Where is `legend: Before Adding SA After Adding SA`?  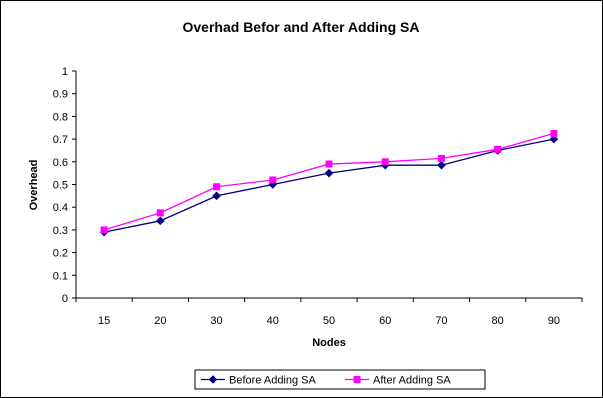
legend: Before Adding SA After Adding SA is located at coordinates (340, 379).